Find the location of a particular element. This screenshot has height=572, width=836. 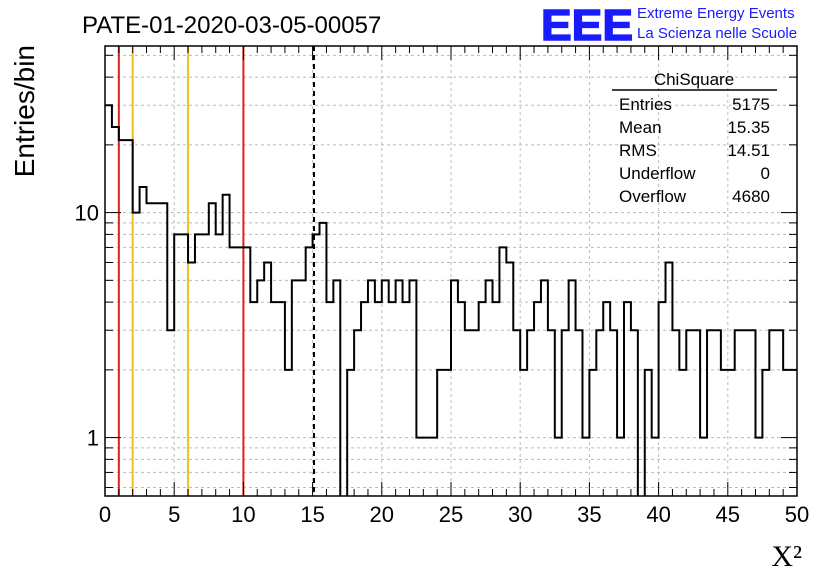

x-tick-label: 30 is located at coordinates (520, 514).